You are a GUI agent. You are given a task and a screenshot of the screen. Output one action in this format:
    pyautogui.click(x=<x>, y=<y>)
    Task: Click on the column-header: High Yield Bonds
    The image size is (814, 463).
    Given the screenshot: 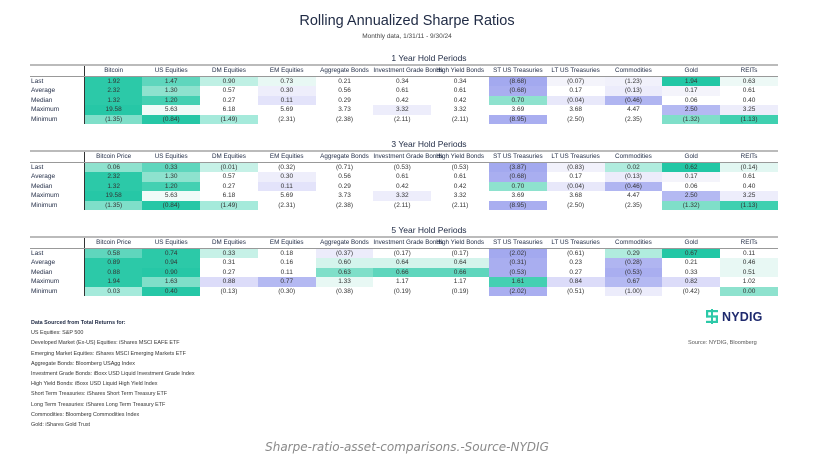 What is the action you would take?
    pyautogui.click(x=460, y=71)
    